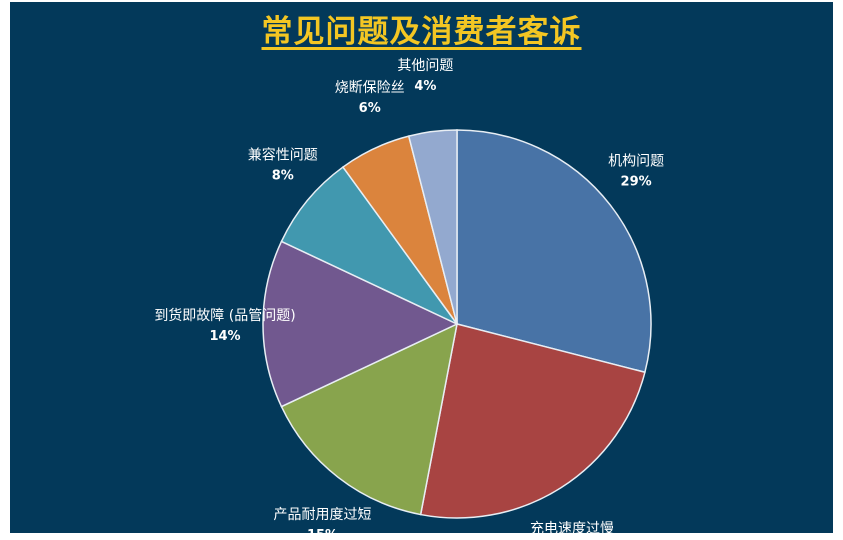  I want to click on slice-label-4: 到货即故障 (品管问题), so click(224, 315).